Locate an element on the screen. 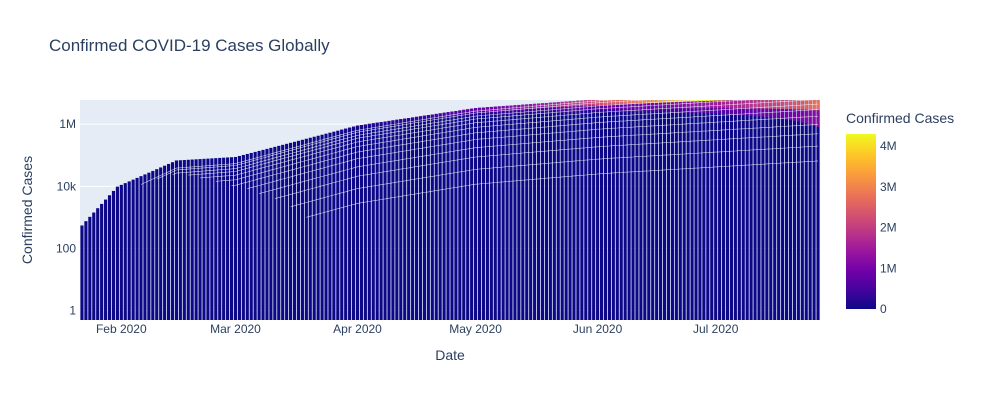  y-axis-ticks: 1 100 10k 1M is located at coordinates (66, 217).